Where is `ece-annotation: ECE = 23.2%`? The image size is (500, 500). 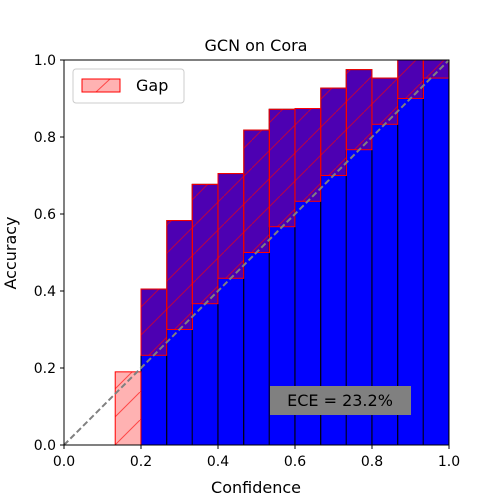 ece-annotation: ECE = 23.2% is located at coordinates (340, 400).